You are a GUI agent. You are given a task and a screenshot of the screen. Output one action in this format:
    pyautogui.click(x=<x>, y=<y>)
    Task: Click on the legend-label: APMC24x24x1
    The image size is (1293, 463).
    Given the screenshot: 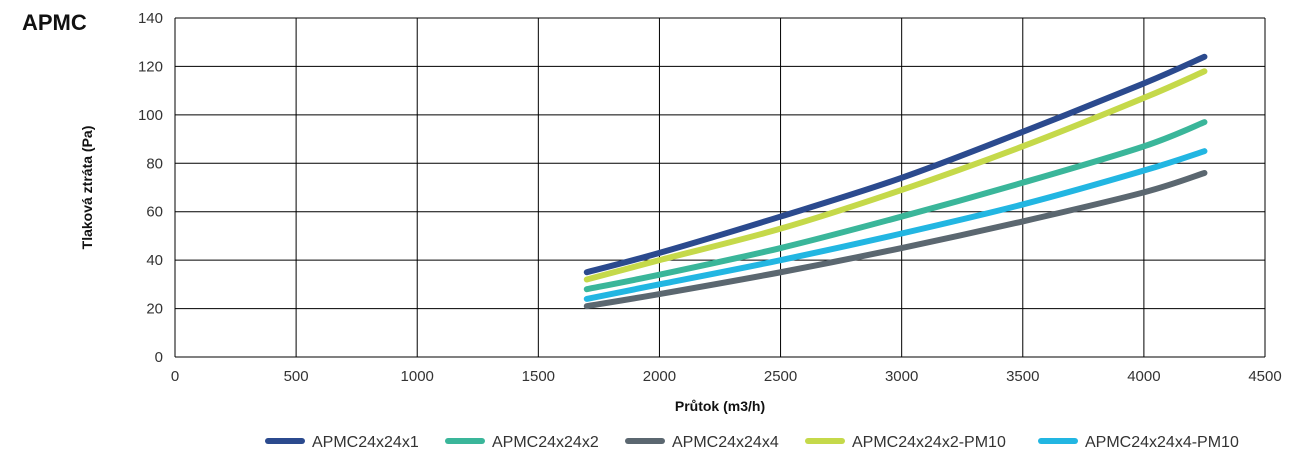 What is the action you would take?
    pyautogui.click(x=365, y=442)
    